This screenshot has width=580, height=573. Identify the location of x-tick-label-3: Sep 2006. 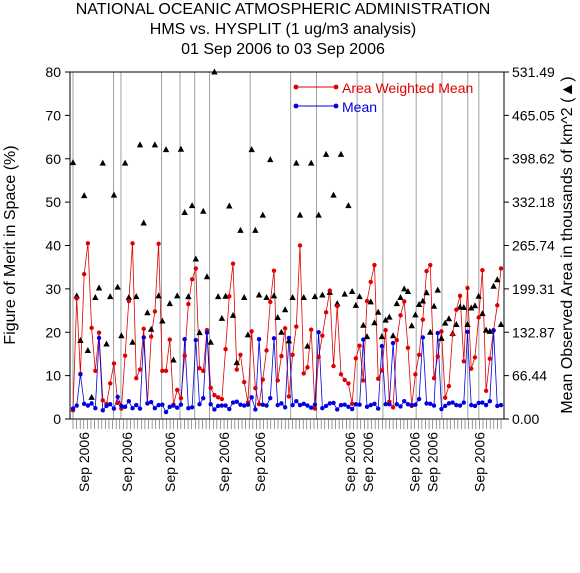
(224, 462).